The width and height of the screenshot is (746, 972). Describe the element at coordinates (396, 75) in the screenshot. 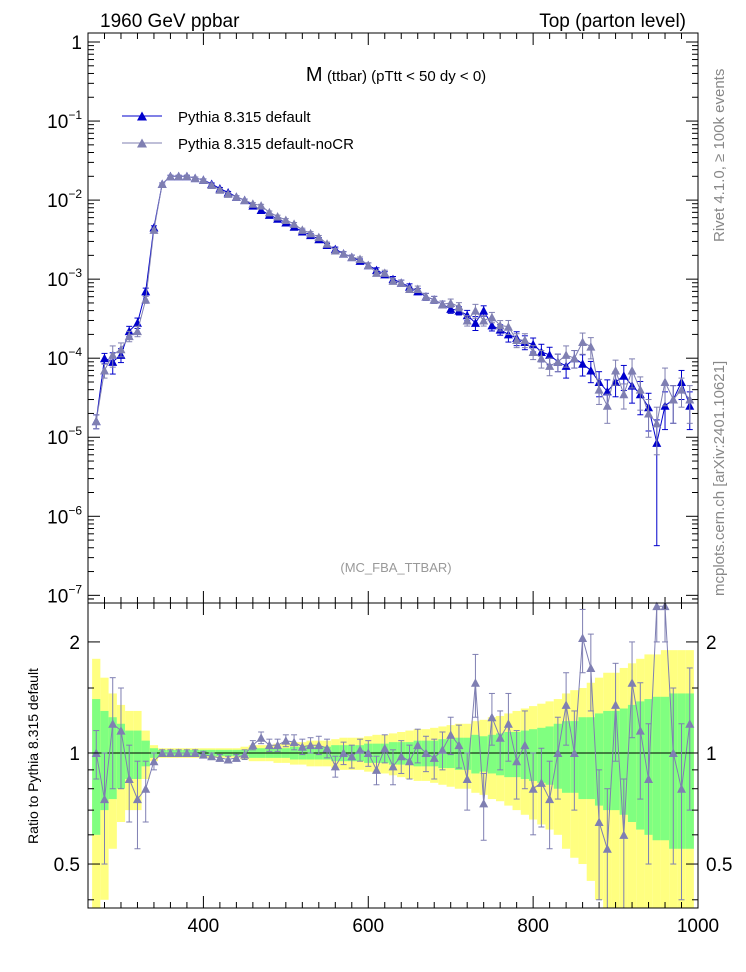

I see `main-plot-title: M (ttbar) (pTtt < 50 dy < 0)` at that location.